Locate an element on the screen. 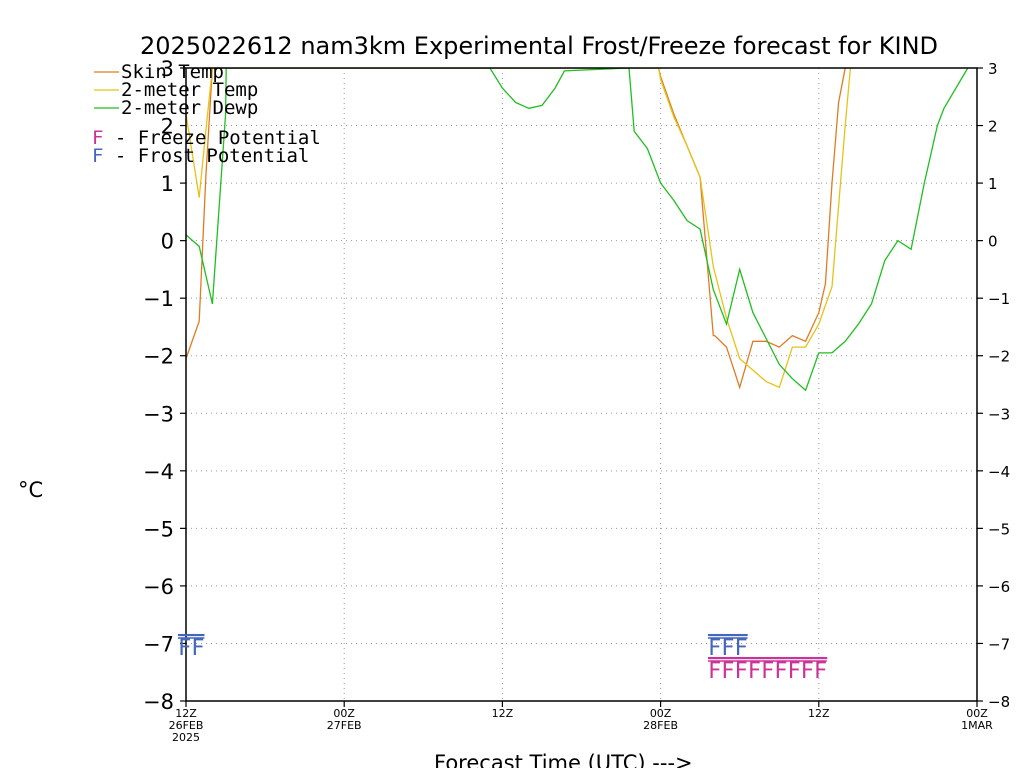  y-tick-label: −3 is located at coordinates (158, 414).